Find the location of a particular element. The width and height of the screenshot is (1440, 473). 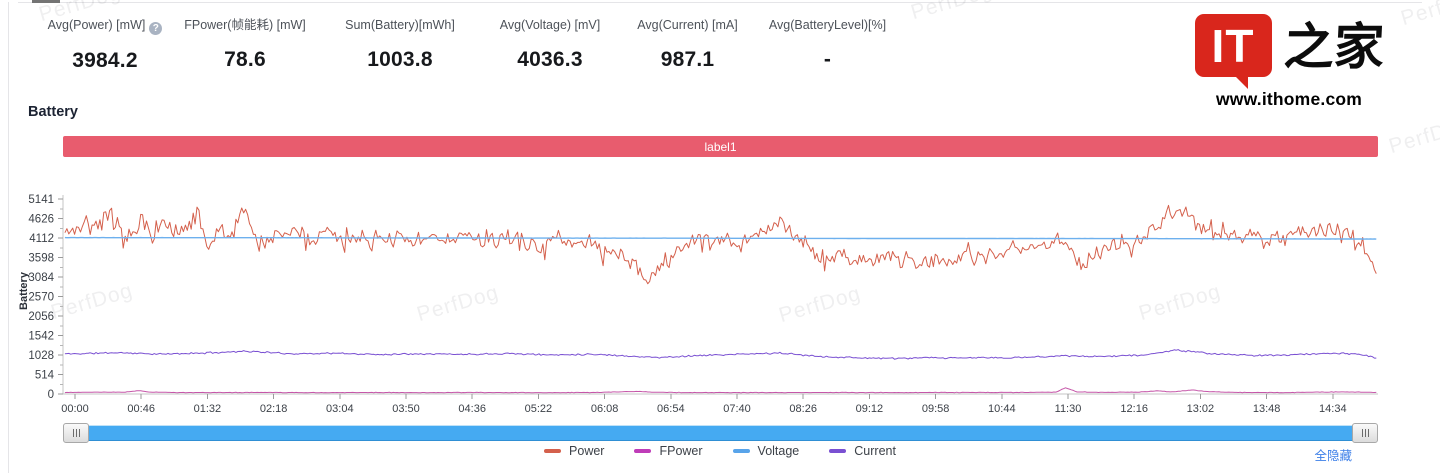

svg-text: 12:16 is located at coordinates (1134, 409).